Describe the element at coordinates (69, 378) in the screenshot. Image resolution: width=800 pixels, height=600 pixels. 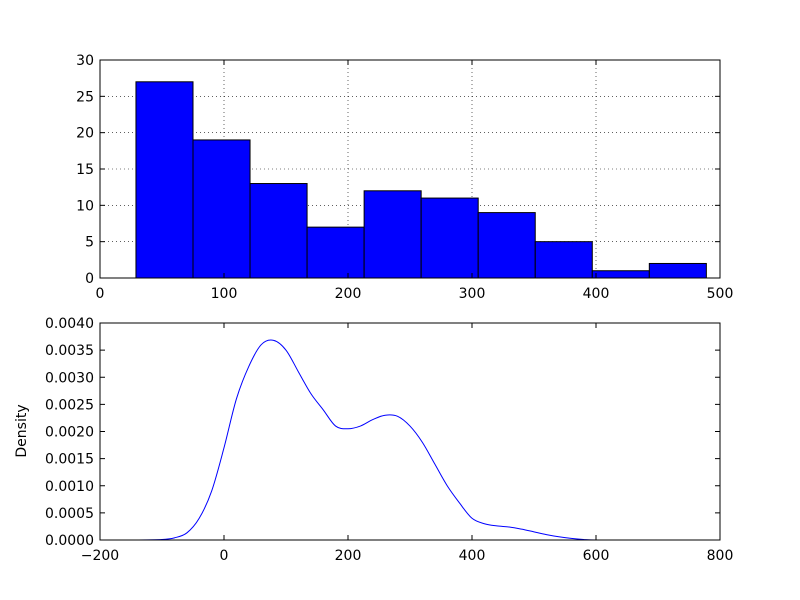
I see `density-y-tick-label: 0.0030` at that location.